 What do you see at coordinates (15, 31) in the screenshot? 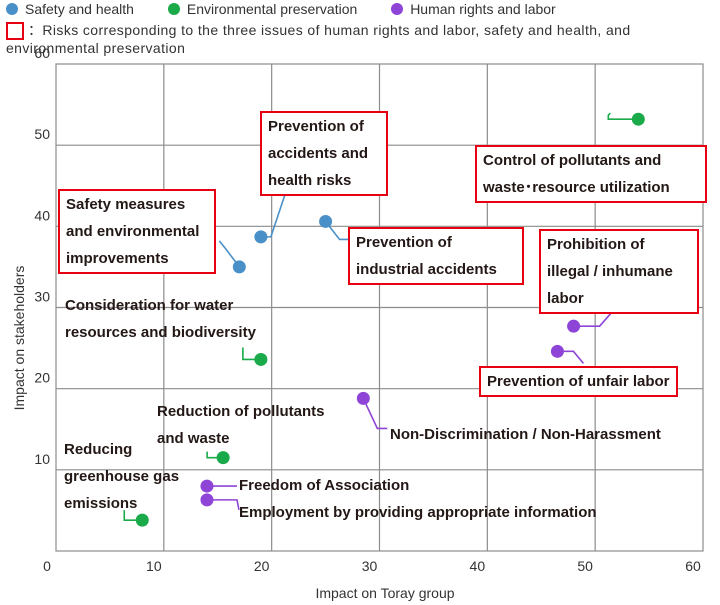
I see `red-box-key-icon` at bounding box center [15, 31].